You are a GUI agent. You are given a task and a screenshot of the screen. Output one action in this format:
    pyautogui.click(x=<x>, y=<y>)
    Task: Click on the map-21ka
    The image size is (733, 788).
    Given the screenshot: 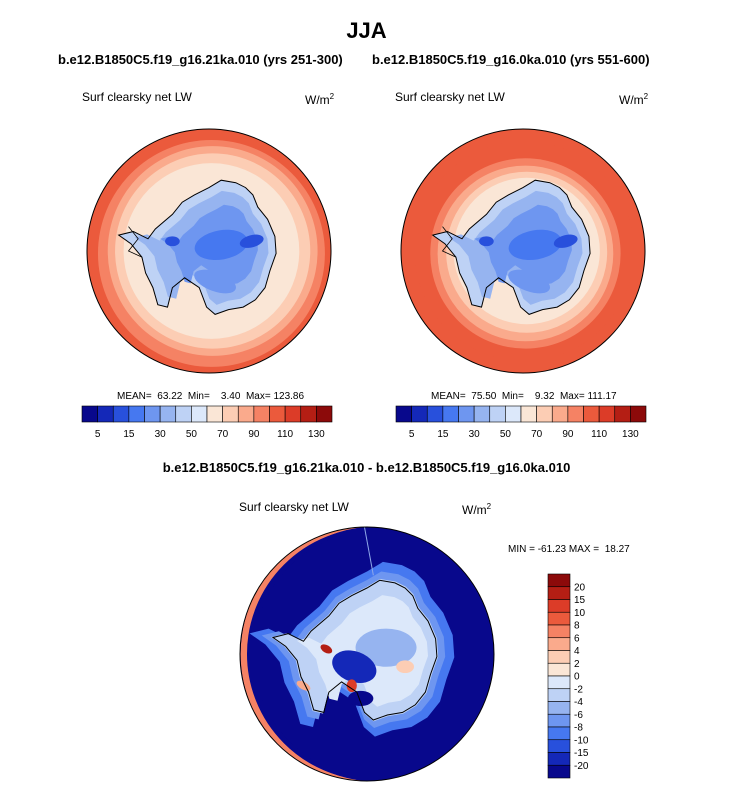 What is the action you would take?
    pyautogui.click(x=209, y=251)
    